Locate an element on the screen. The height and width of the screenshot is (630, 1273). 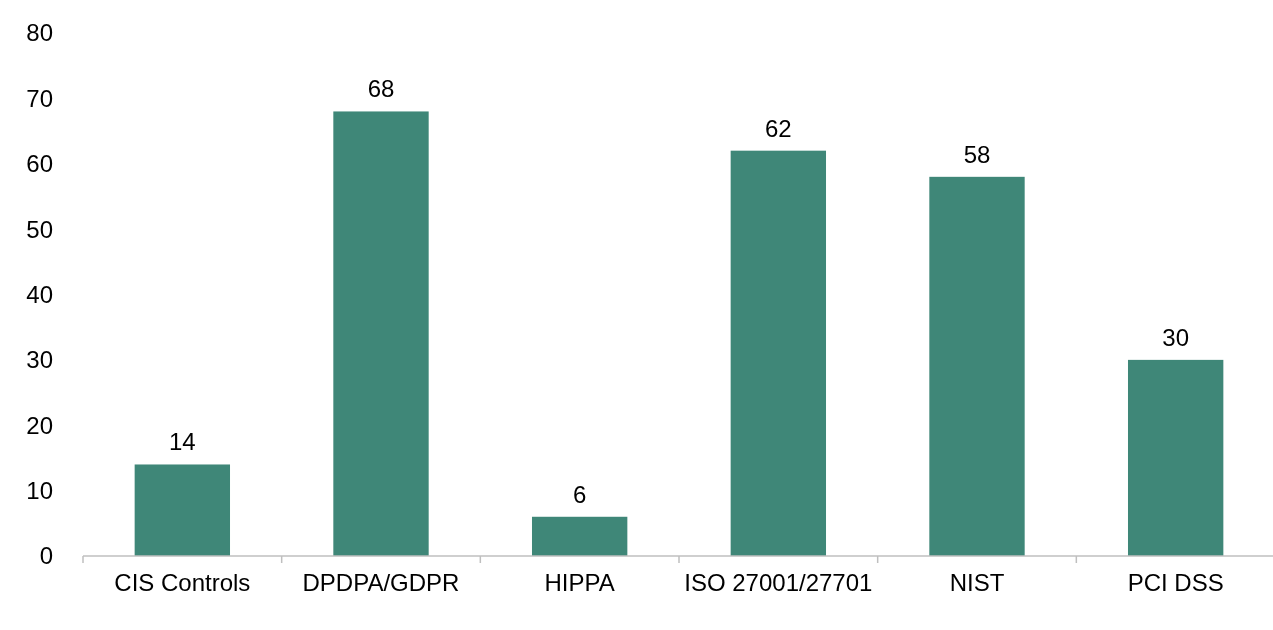
y-tick-label: 70 is located at coordinates (39, 98).